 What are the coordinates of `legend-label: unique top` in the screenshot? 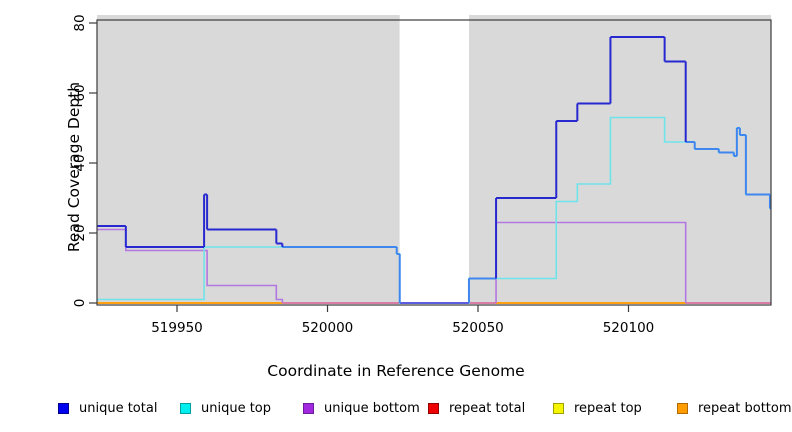 It's located at (236, 408).